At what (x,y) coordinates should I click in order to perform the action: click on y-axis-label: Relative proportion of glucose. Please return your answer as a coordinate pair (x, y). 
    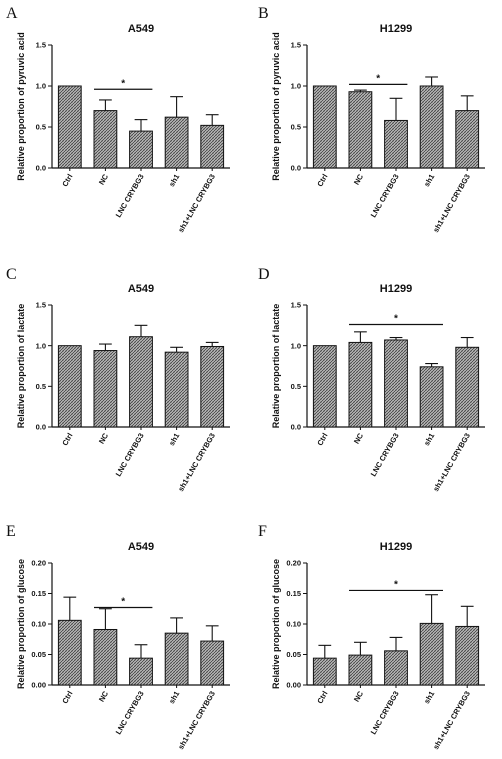
    Looking at the image, I should click on (276, 624).